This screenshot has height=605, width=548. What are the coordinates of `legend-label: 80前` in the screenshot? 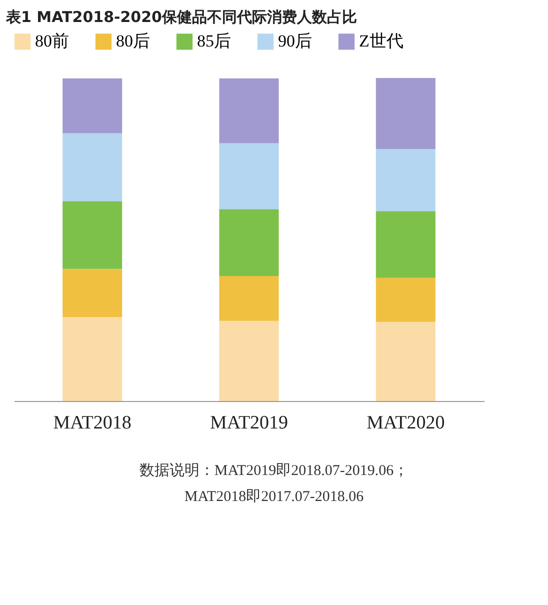 It's located at (52, 41).